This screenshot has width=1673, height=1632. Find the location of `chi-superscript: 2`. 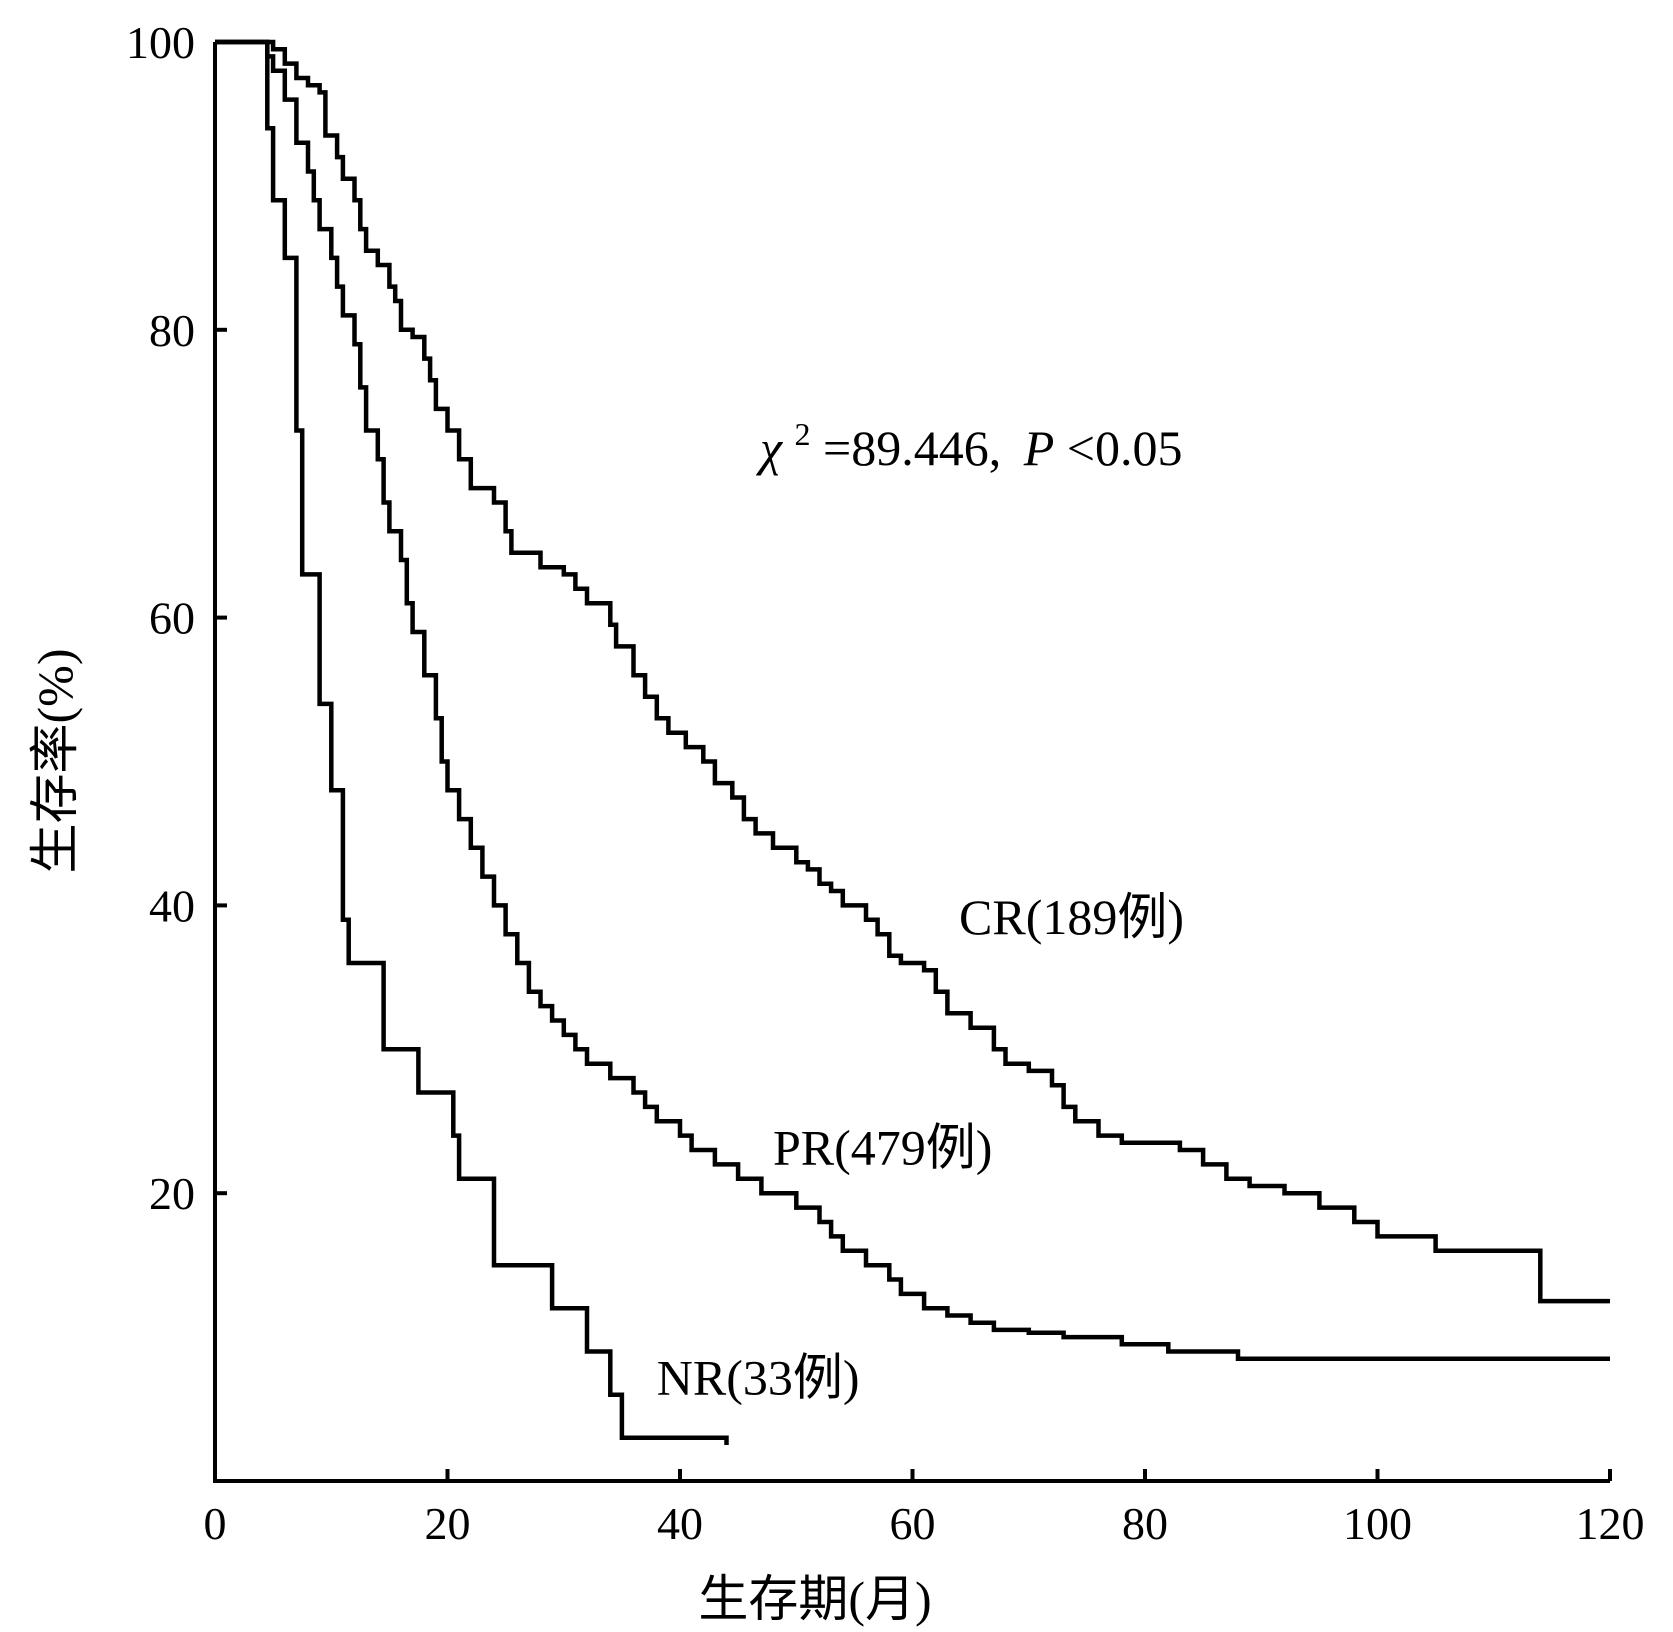

chi-superscript: 2 is located at coordinates (803, 434).